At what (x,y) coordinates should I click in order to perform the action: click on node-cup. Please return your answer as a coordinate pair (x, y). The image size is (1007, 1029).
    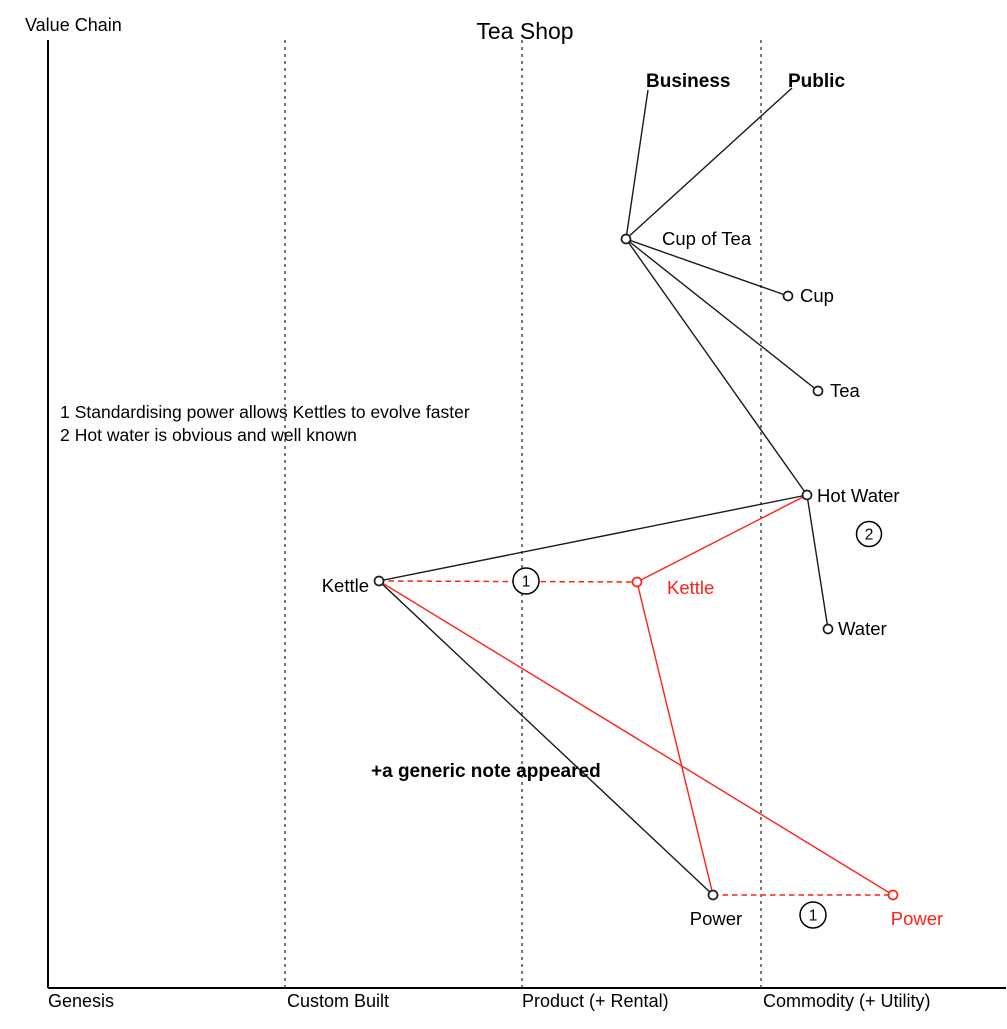
    Looking at the image, I should click on (788, 296).